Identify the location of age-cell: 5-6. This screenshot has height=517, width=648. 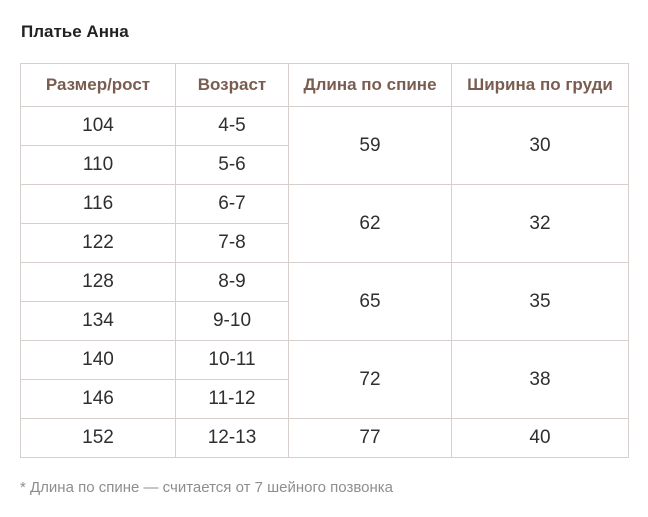
(232, 165).